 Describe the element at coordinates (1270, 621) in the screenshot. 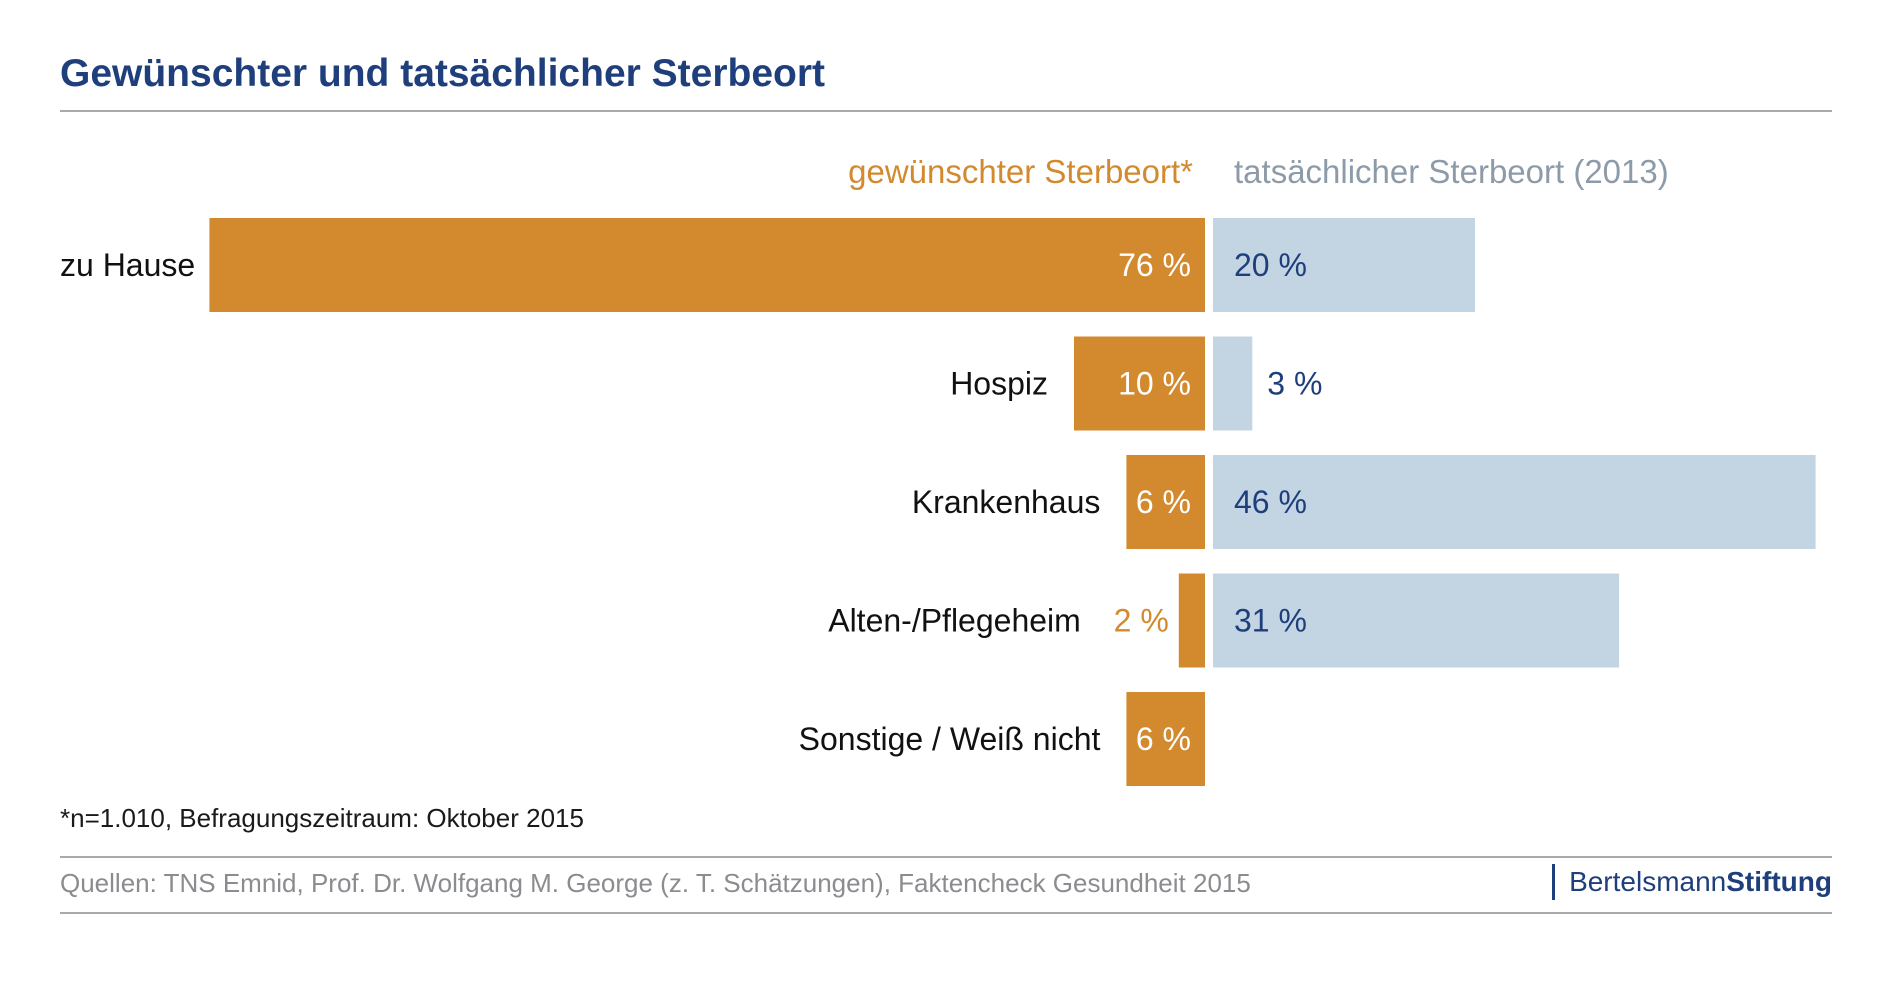

I see `label-actual-row-3: 31 %` at that location.